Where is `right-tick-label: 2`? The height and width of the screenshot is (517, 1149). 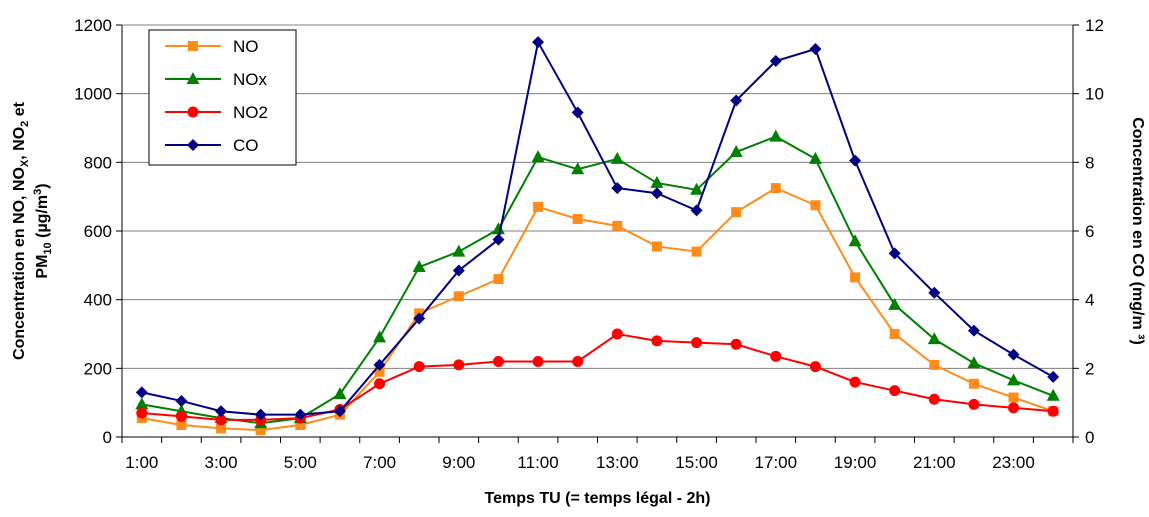 right-tick-label: 2 is located at coordinates (1089, 368).